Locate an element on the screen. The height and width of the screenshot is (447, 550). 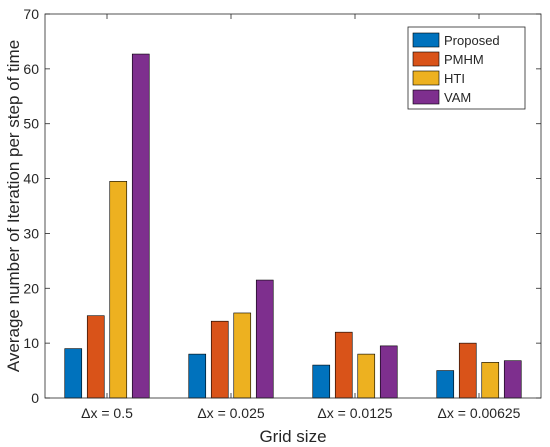
y-tick-label: 60 is located at coordinates (31, 69).